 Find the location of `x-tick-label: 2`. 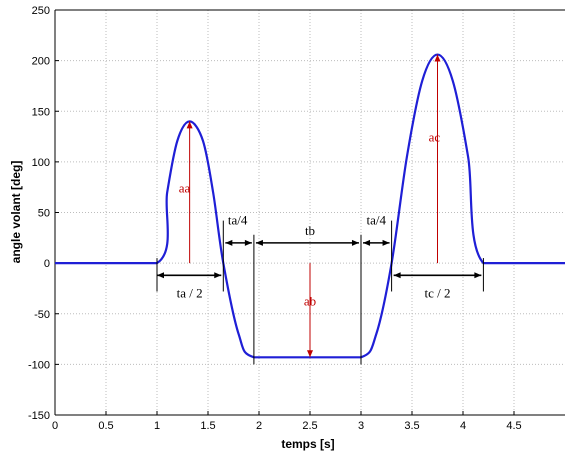

x-tick-label: 2 is located at coordinates (259, 426).